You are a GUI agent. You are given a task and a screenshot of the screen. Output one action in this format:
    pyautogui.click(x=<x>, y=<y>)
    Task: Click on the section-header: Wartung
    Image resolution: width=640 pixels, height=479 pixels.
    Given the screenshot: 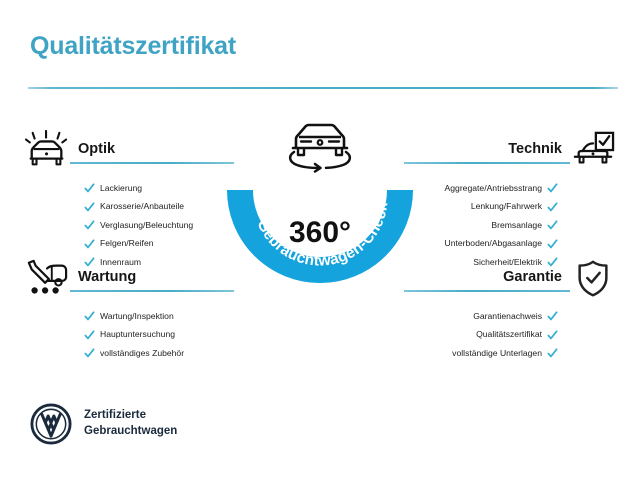 What is the action you would take?
    pyautogui.click(x=129, y=280)
    